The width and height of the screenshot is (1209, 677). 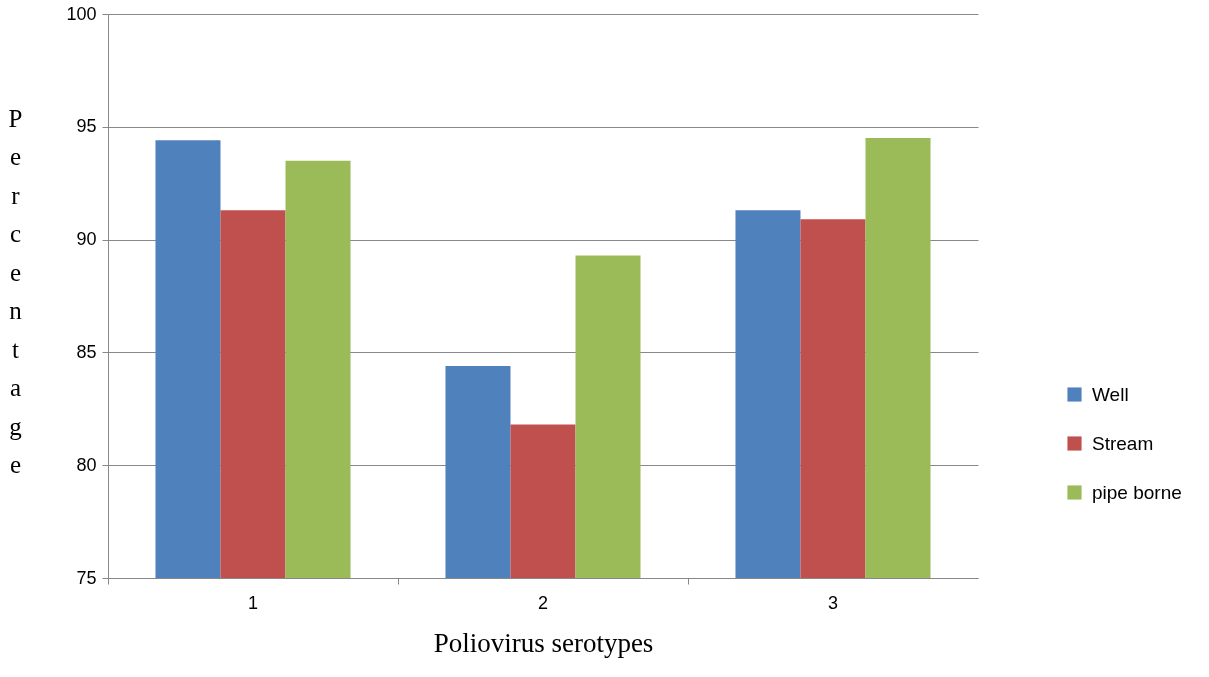 What do you see at coordinates (86, 126) in the screenshot?
I see `y-tick-label: 95` at bounding box center [86, 126].